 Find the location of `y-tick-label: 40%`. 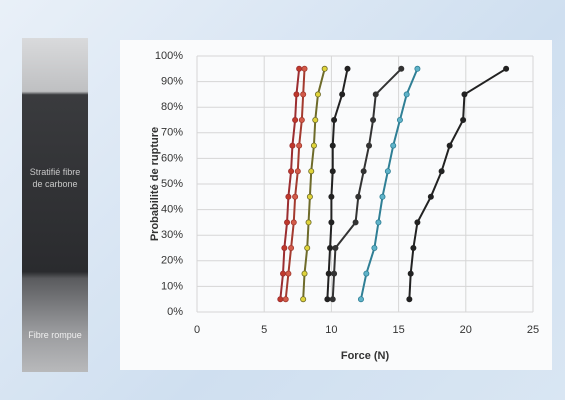

y-tick-label: 40% is located at coordinates (172, 210).